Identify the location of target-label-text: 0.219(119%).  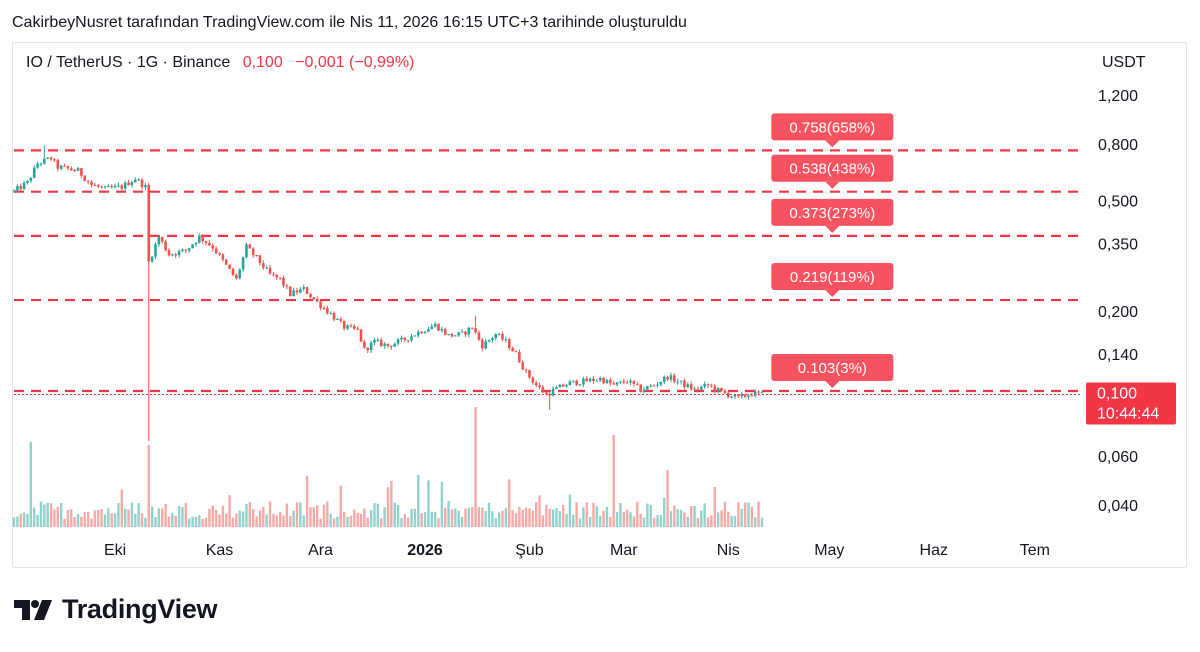
(832, 277).